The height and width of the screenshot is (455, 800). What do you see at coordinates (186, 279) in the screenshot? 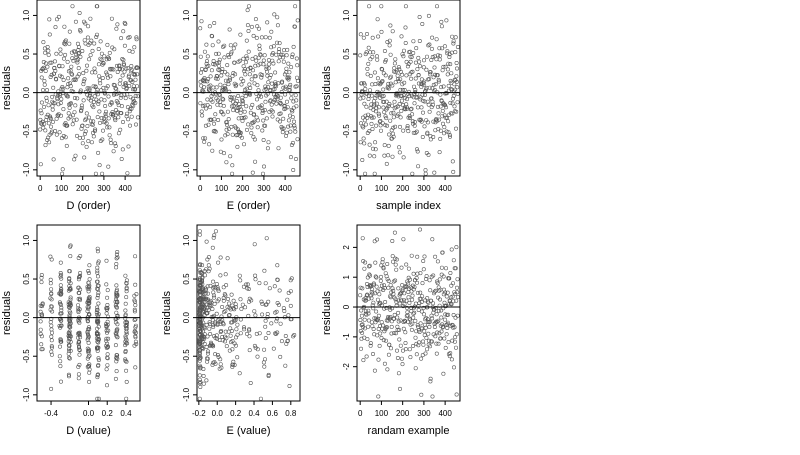
I see `y-tick-label: 0.5` at bounding box center [186, 279].